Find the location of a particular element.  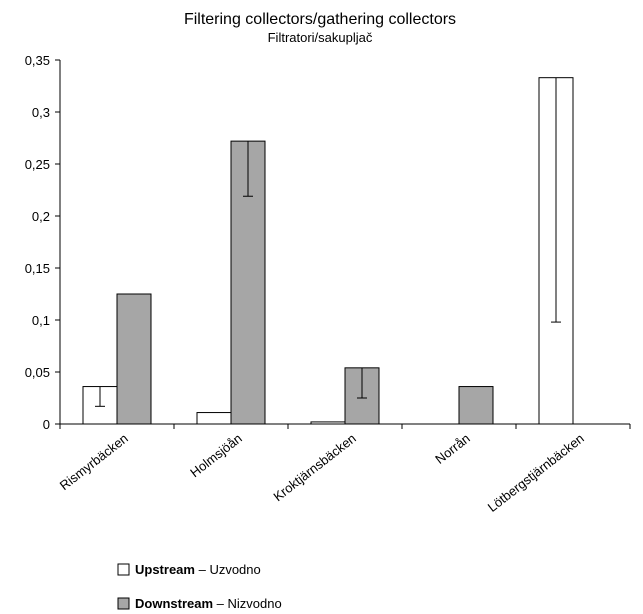

category-label: Holmsjöån is located at coordinates (216, 456).